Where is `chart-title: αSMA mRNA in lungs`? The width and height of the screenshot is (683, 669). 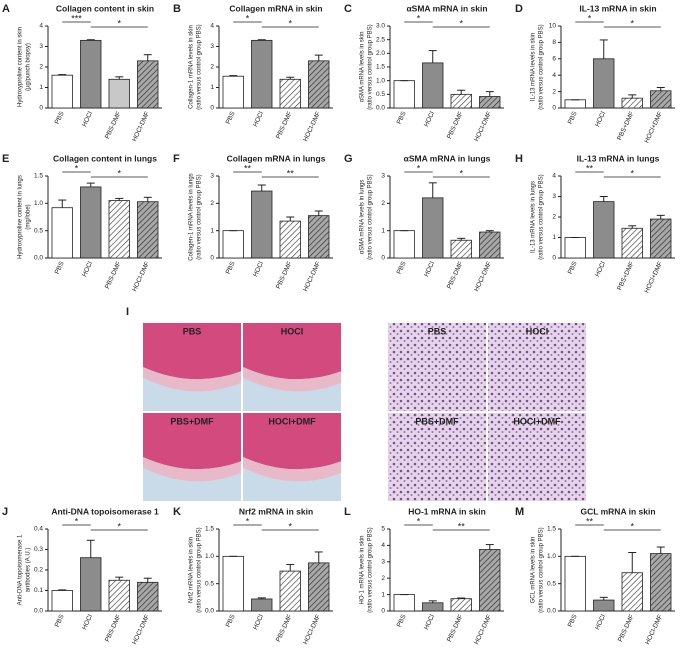
chart-title: αSMA mRNA in lungs is located at coordinates (447, 158).